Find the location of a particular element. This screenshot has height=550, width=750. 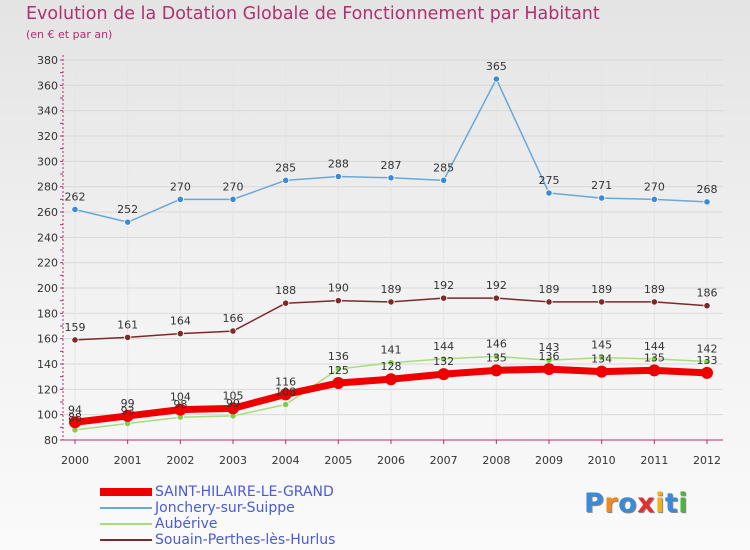

data-label: 88 is located at coordinates (75, 417).